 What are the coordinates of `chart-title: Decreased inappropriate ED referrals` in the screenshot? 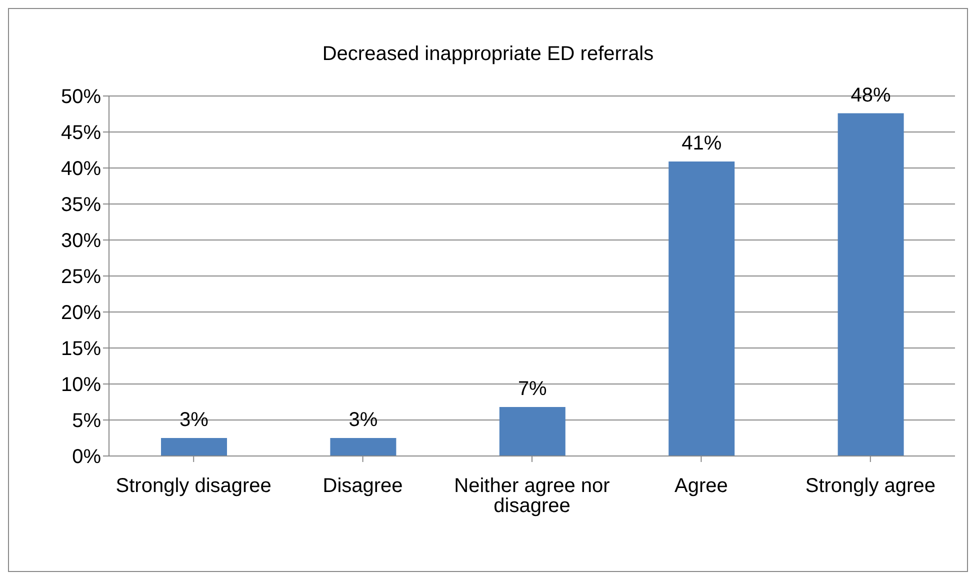 It's located at (488, 54).